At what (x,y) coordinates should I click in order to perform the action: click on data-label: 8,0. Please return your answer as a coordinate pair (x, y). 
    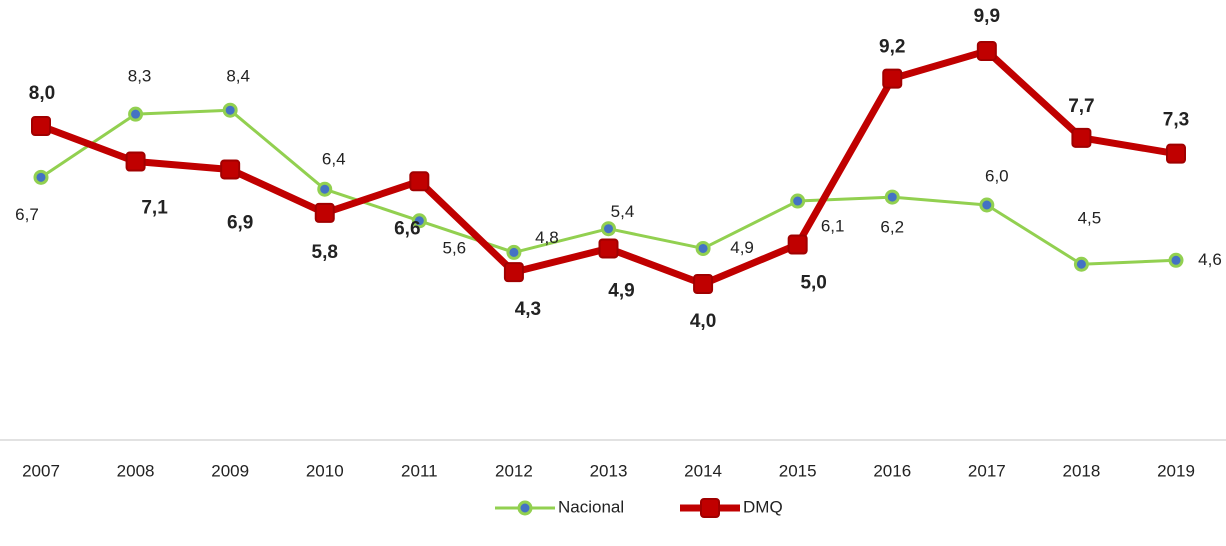
    Looking at the image, I should click on (42, 93).